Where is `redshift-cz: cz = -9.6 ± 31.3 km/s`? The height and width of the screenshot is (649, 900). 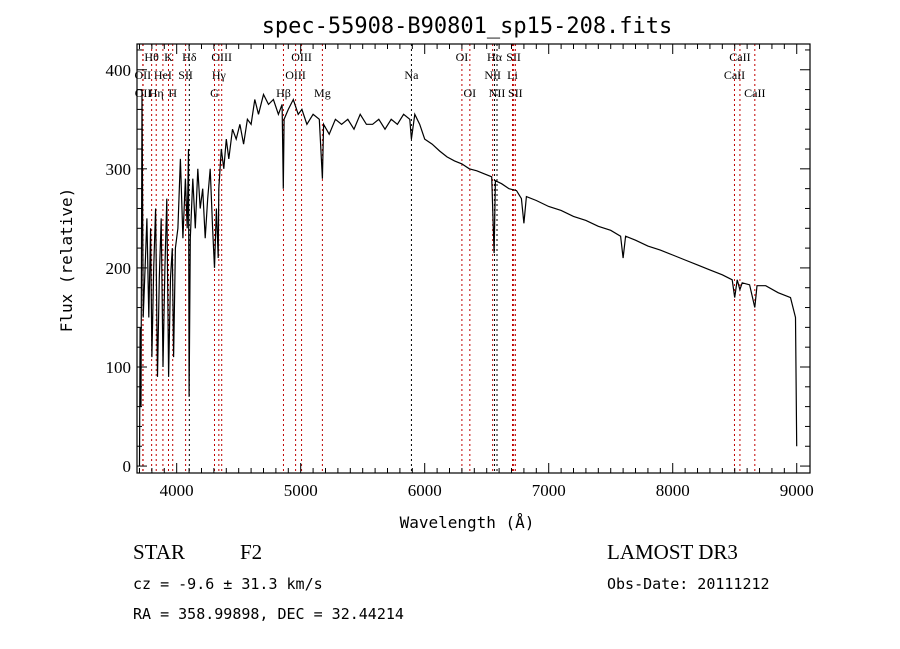
redshift-cz: cz = -9.6 ± 31.3 km/s is located at coordinates (228, 584).